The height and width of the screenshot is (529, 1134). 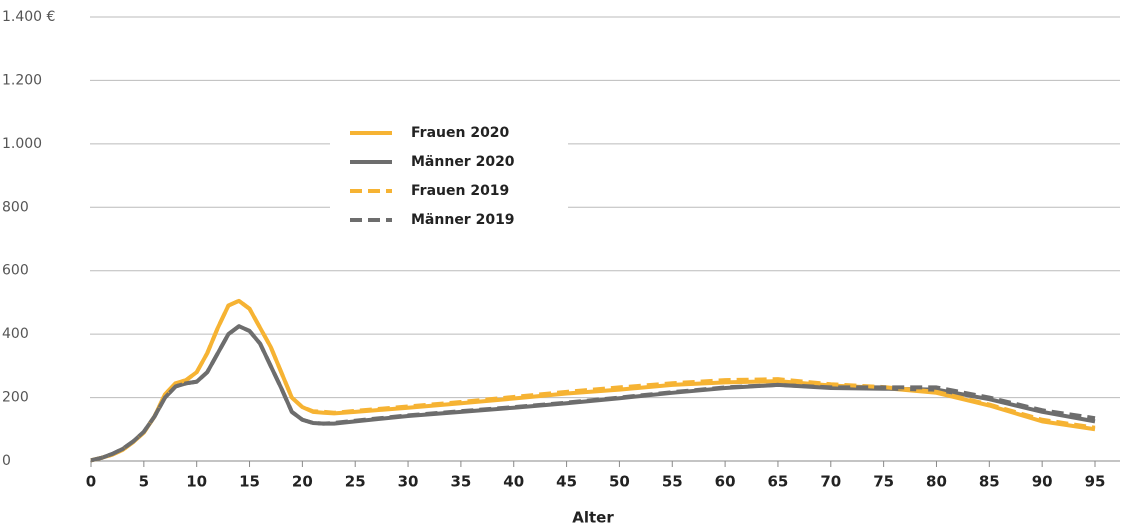 I want to click on x-tick-label: 20, so click(x=302, y=482).